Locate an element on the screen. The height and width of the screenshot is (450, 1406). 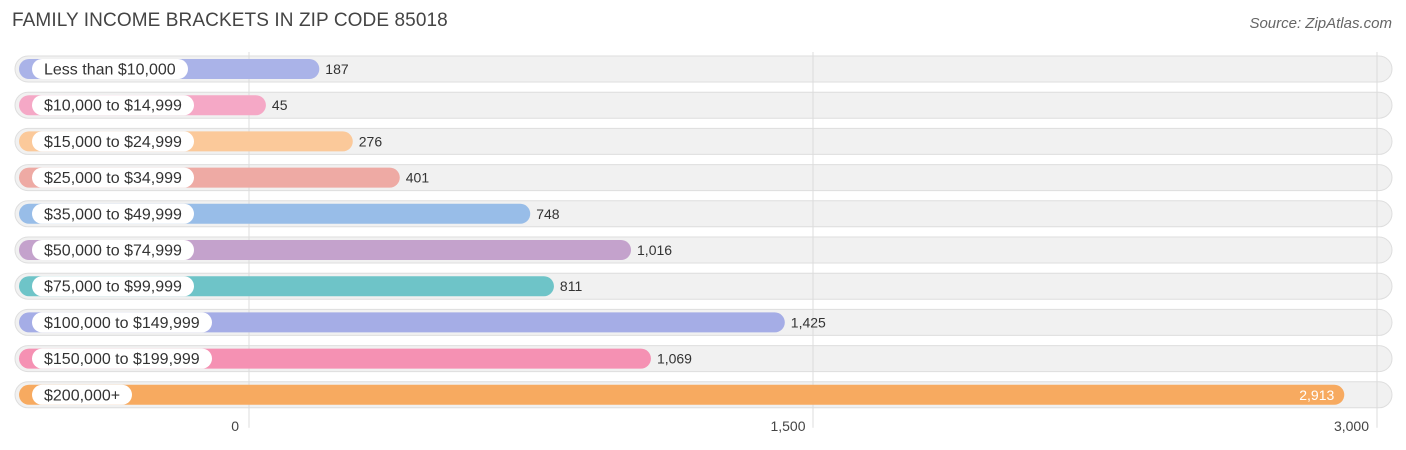
x-axis-ticks: 0 1,500 3,000 is located at coordinates (800, 426).